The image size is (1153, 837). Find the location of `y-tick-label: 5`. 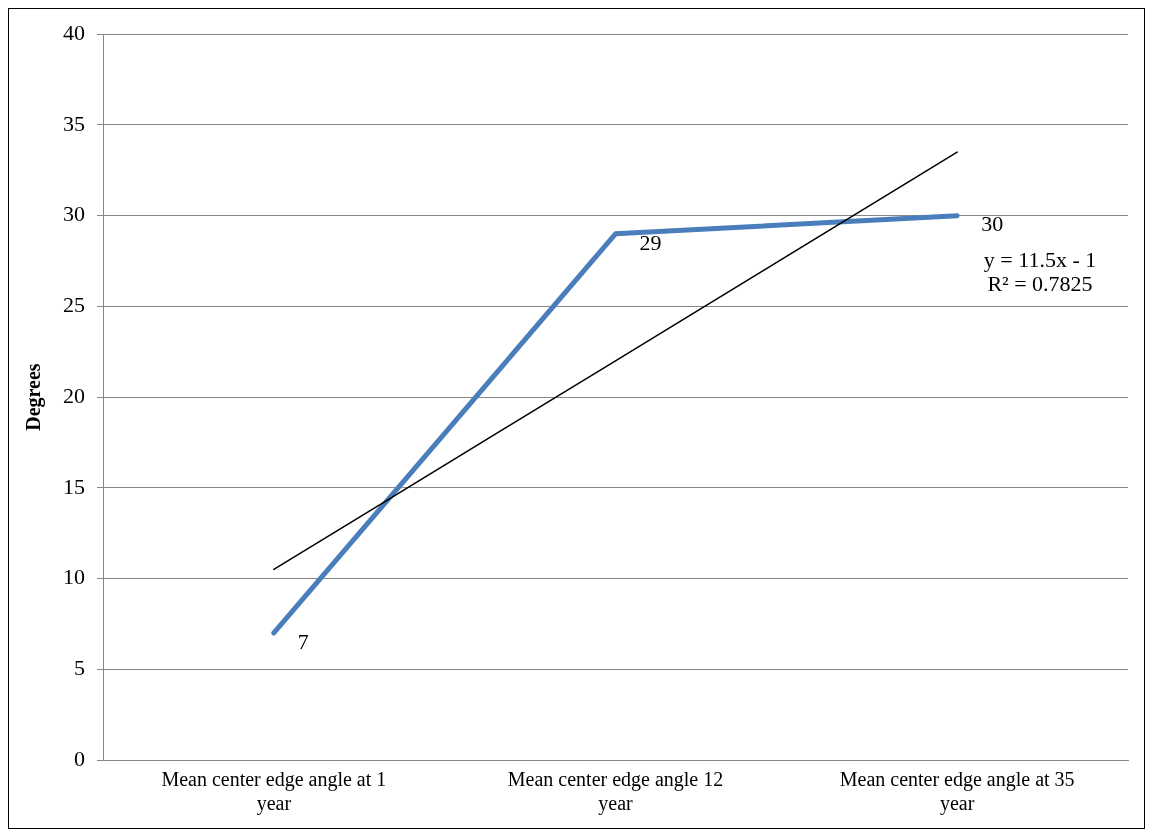

y-tick-label: 5 is located at coordinates (79, 668).